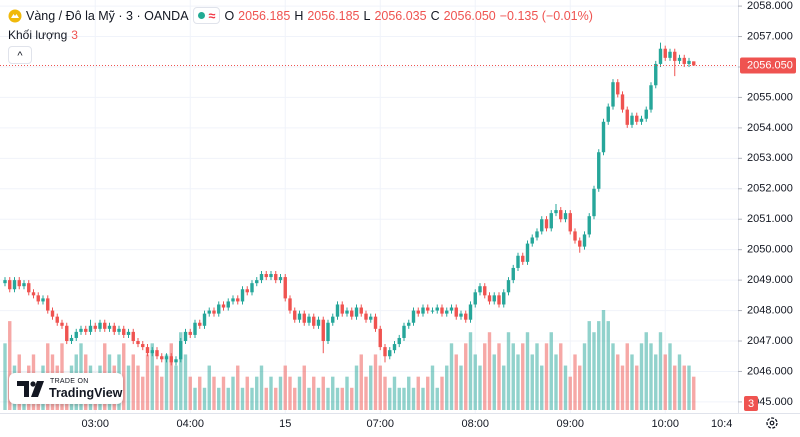  What do you see at coordinates (469, 15) in the screenshot?
I see `ohlc-value: 2056.050` at bounding box center [469, 15].